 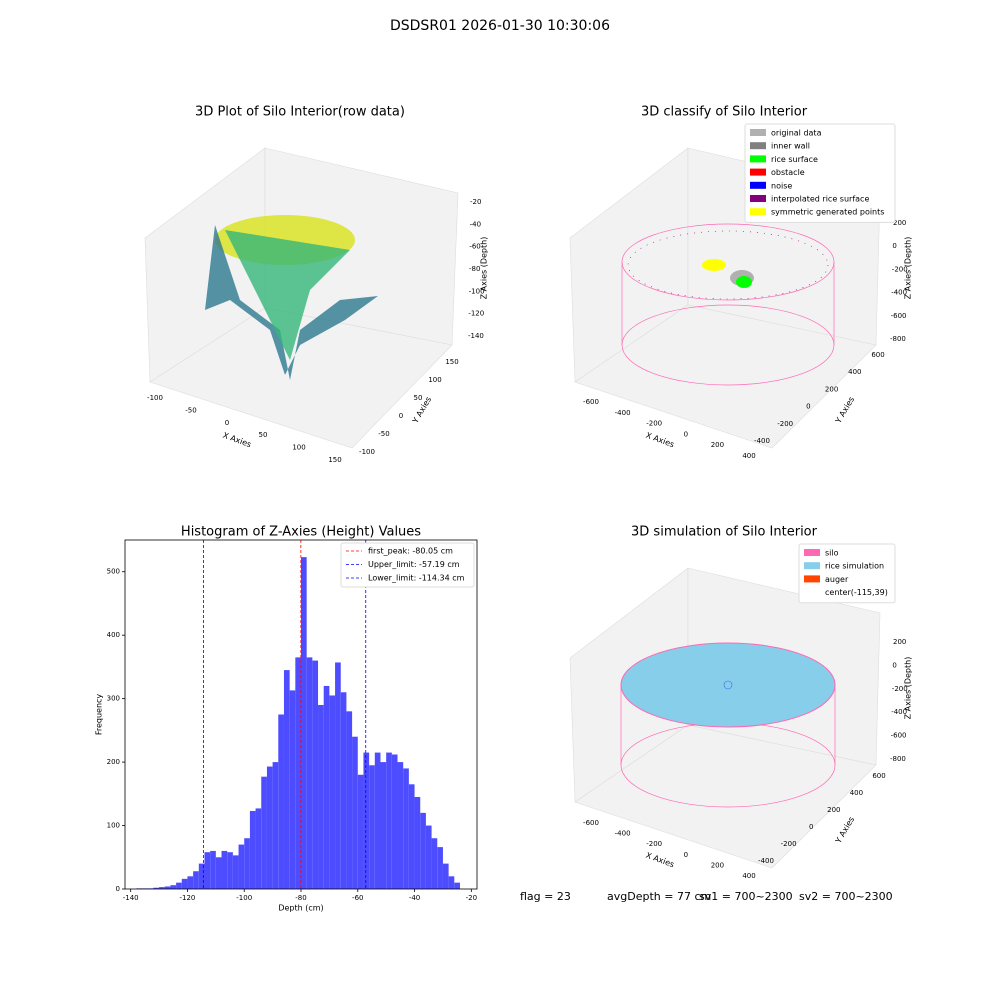 I want to click on legend-label: obstacle, so click(x=788, y=172).